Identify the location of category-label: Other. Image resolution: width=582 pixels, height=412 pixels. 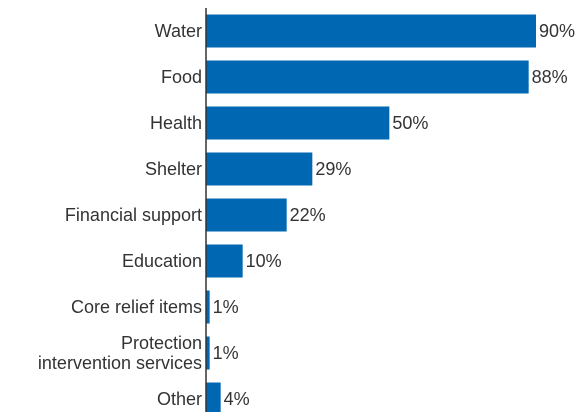
(179, 399).